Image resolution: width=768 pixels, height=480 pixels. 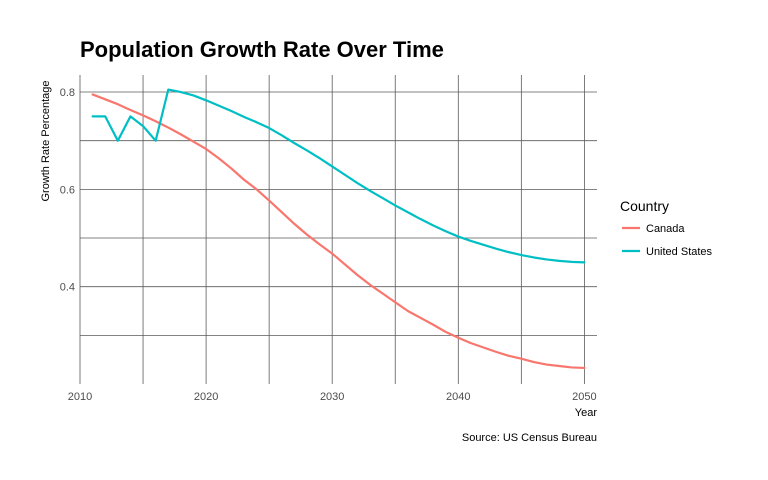 I want to click on y-axis-ticks: 0.4 0.6 0.8, so click(x=67, y=190).